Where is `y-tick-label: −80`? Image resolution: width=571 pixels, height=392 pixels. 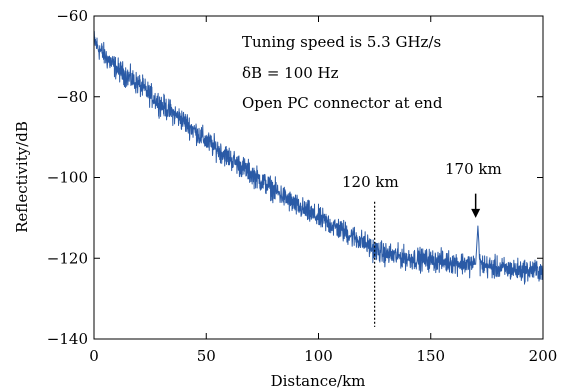 y-tick-label: −80 is located at coordinates (72, 97).